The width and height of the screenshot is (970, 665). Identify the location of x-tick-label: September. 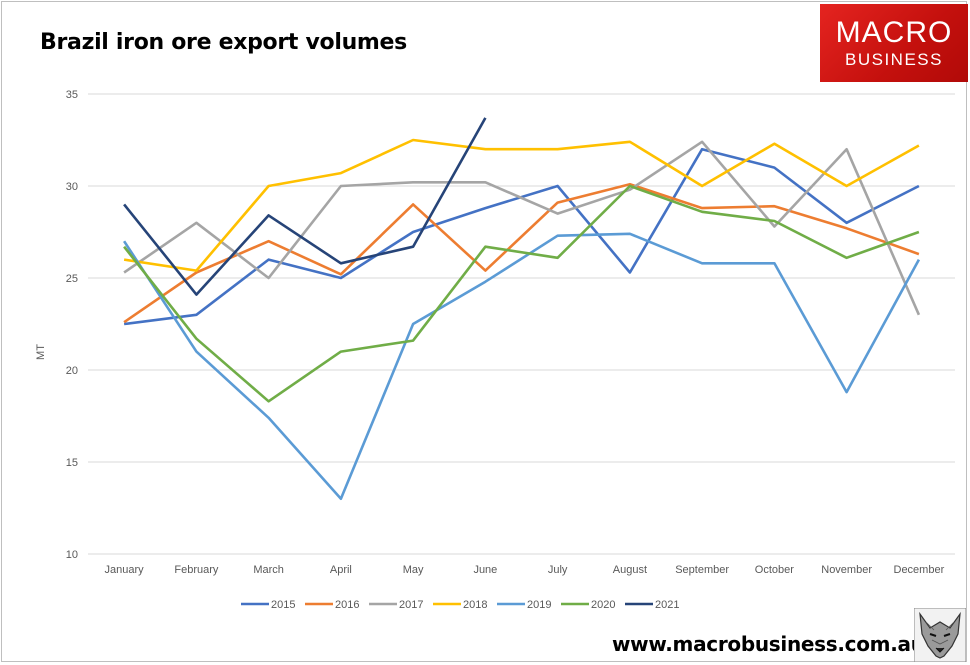
(702, 570).